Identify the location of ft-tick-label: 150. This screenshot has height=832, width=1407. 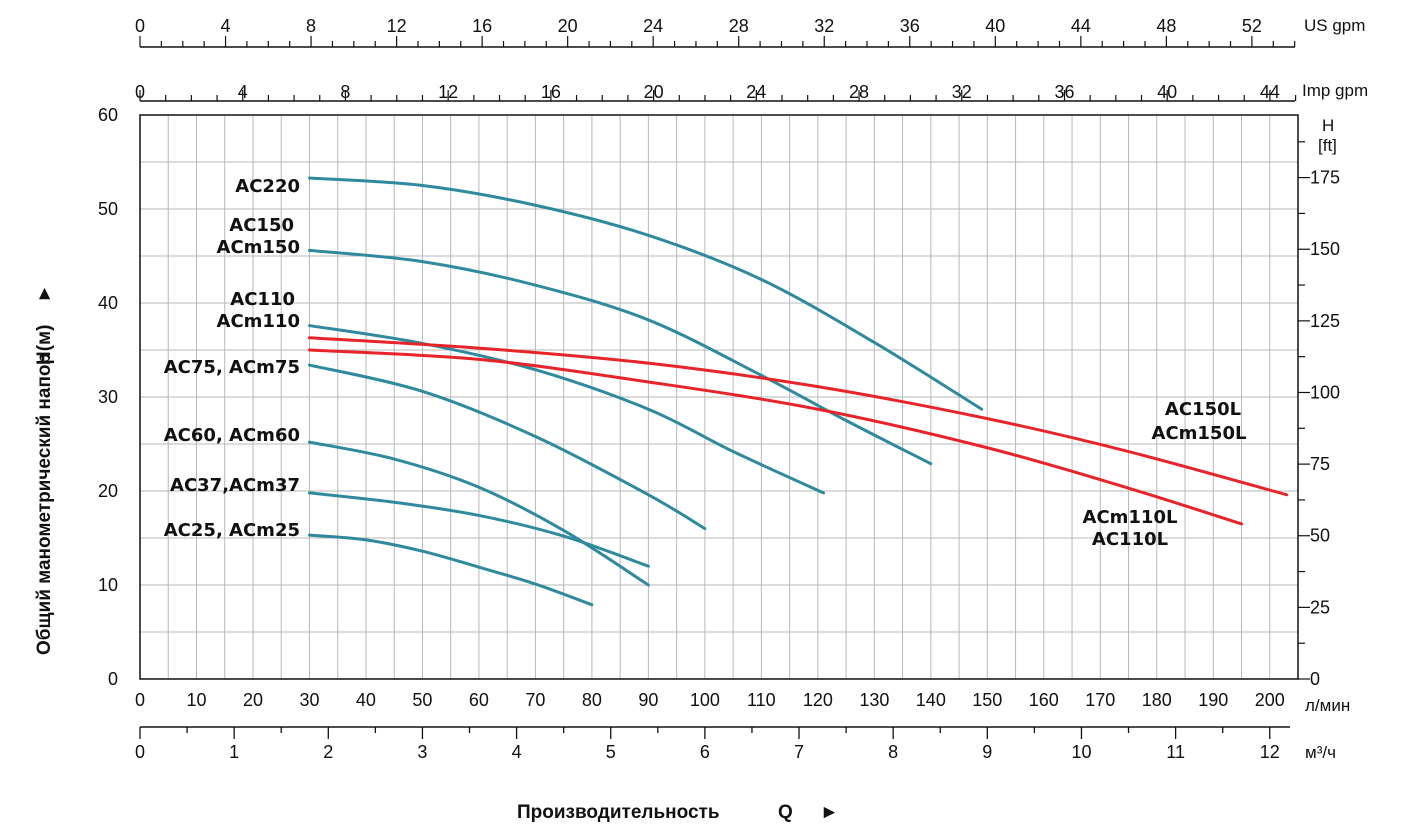
(1325, 249).